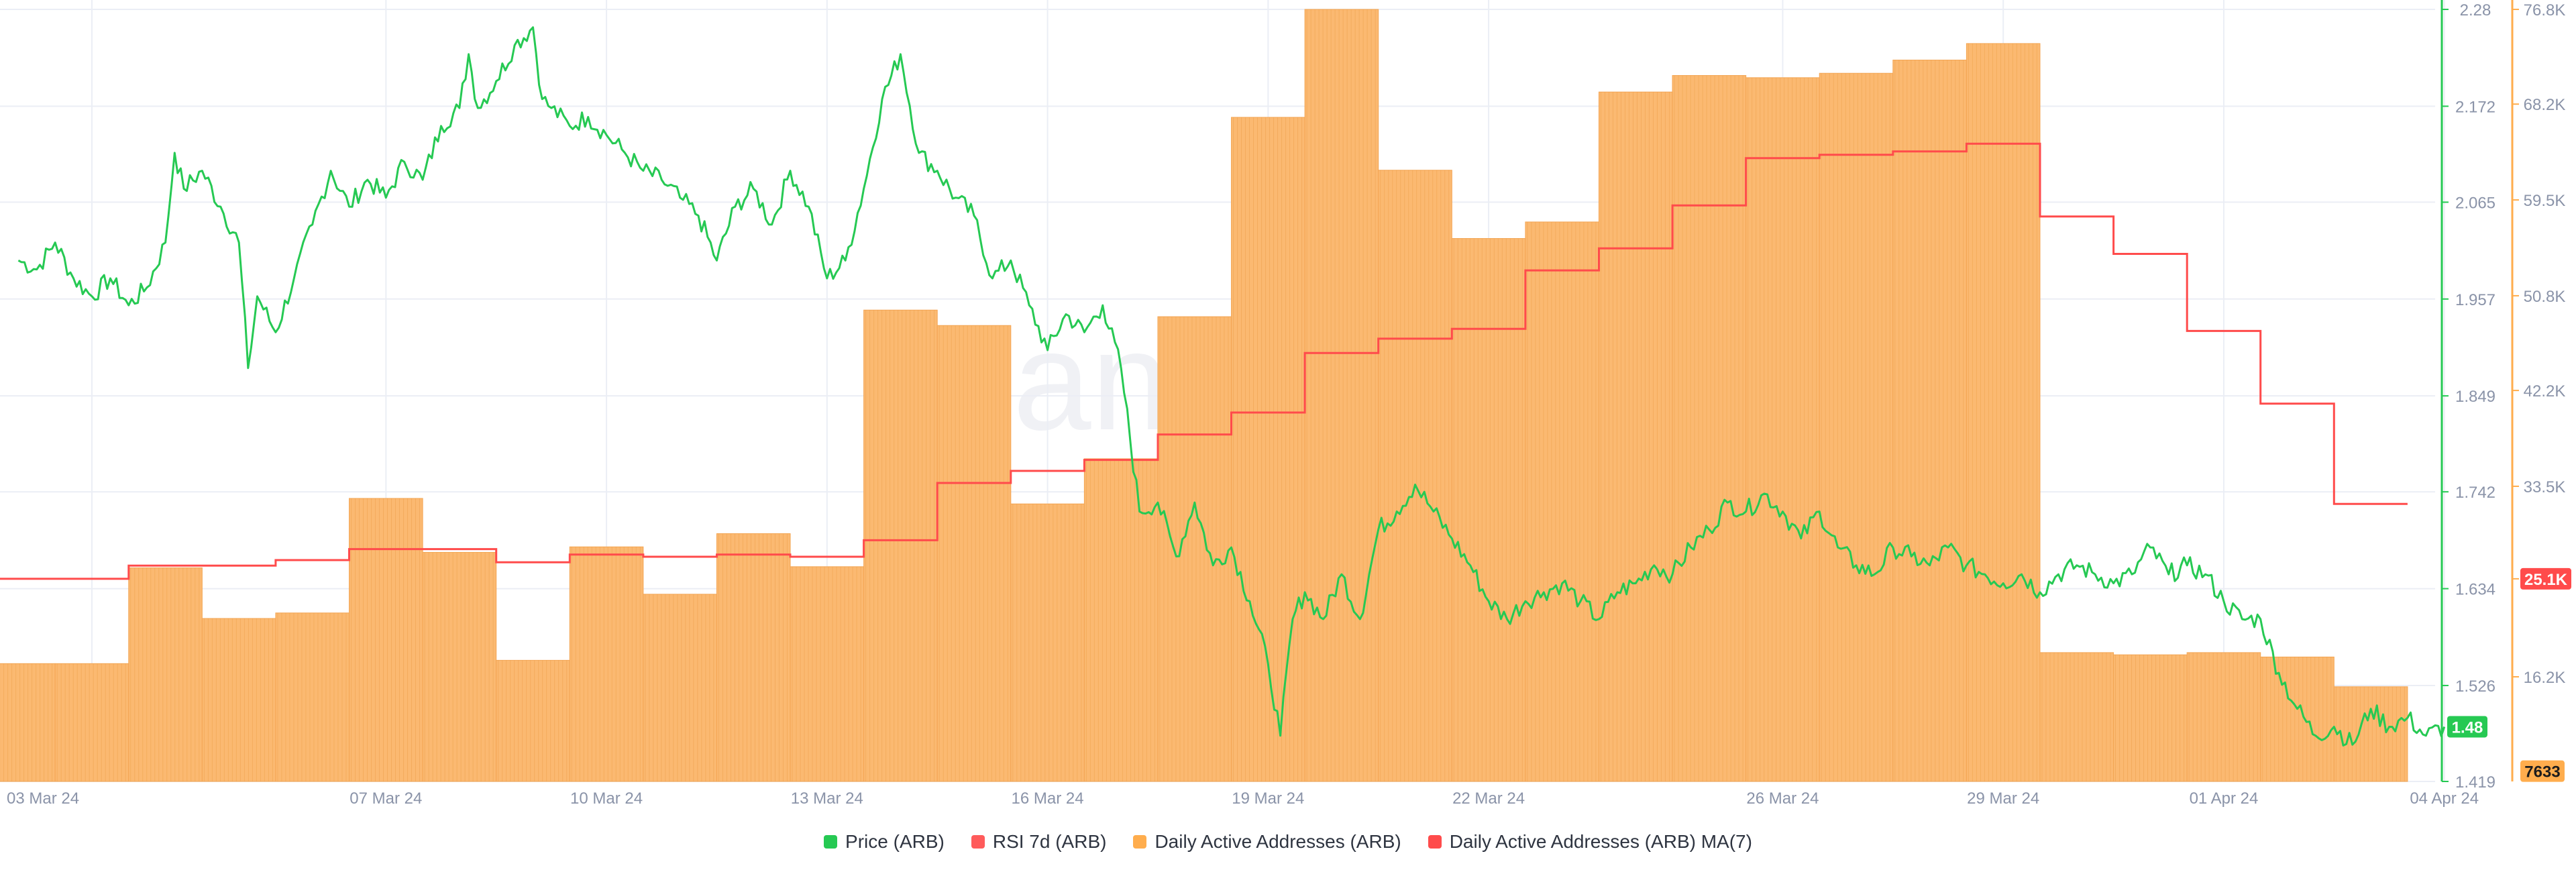  I want to click on daa-last-badge: 7633, so click(2542, 771).